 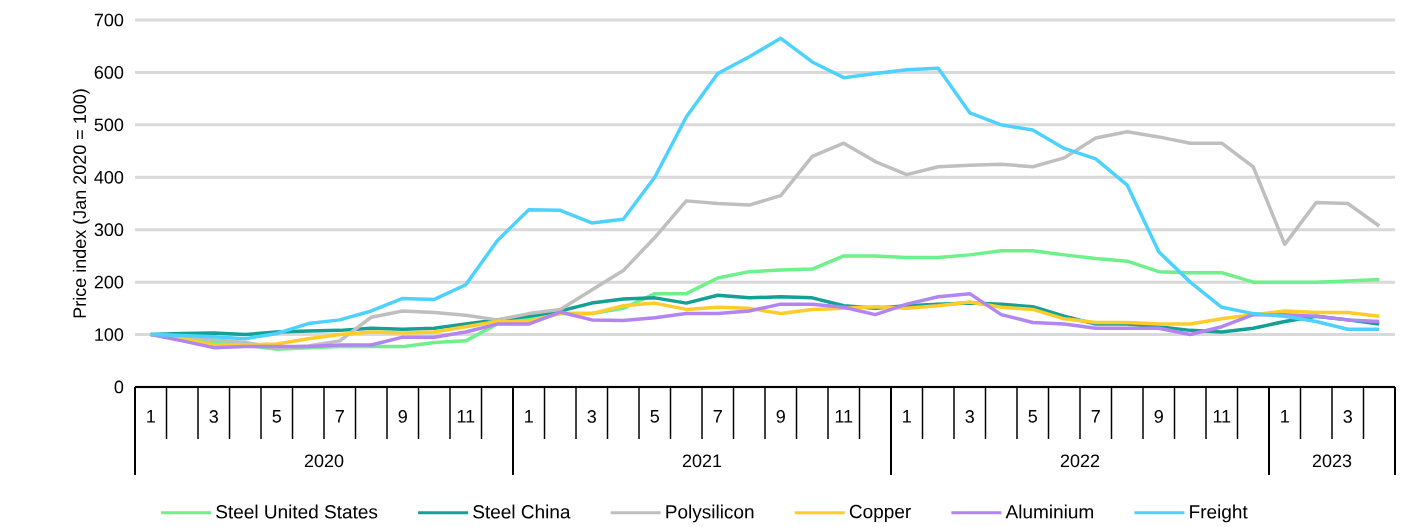 I want to click on y-tick-label: 700, so click(x=109, y=20).